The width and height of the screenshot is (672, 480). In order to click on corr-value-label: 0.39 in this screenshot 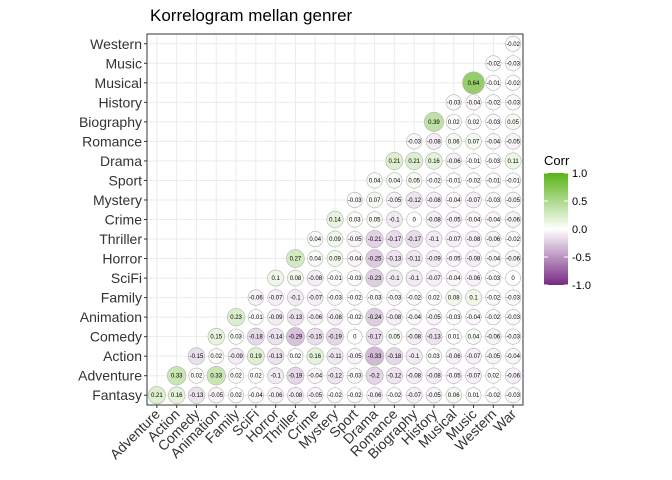, I will do `click(434, 123)`.